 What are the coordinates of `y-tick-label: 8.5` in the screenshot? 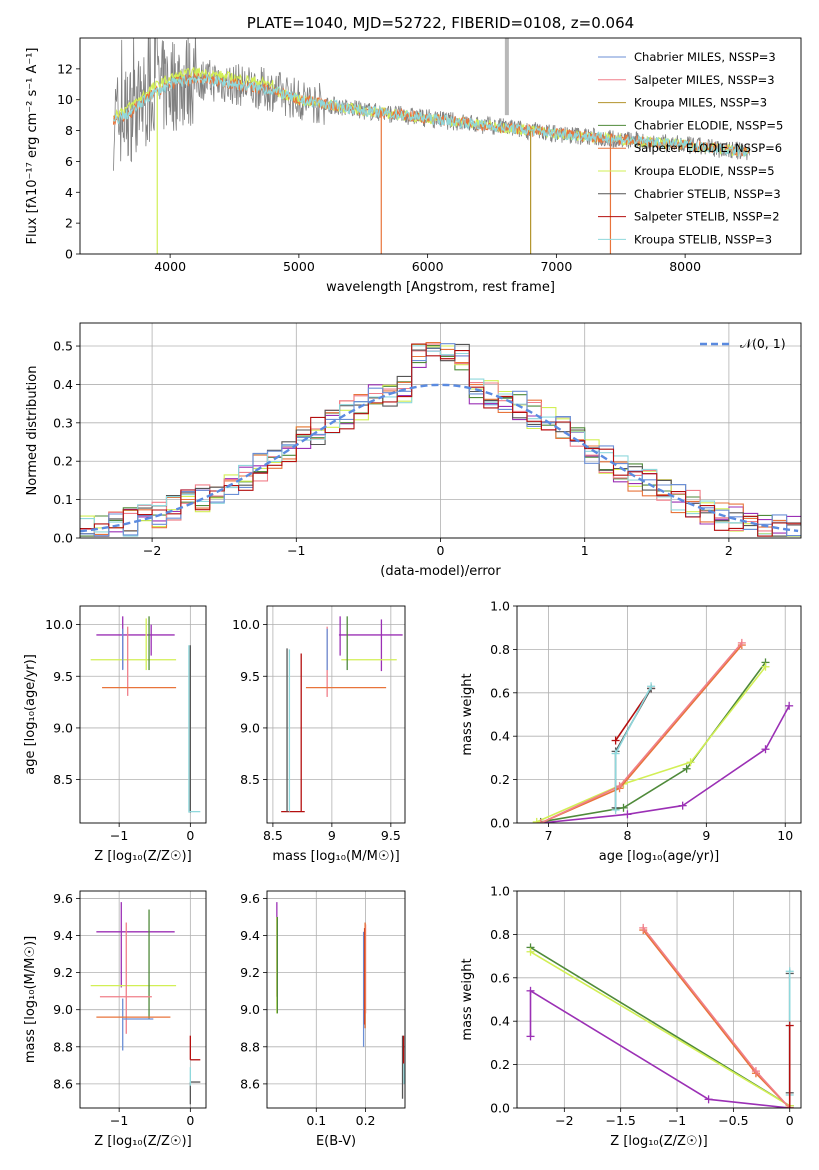 It's located at (250, 779).